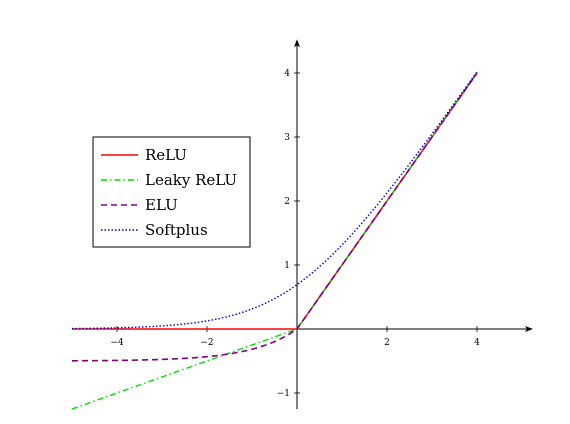  I want to click on y-axis-arrow, so click(297, 43).